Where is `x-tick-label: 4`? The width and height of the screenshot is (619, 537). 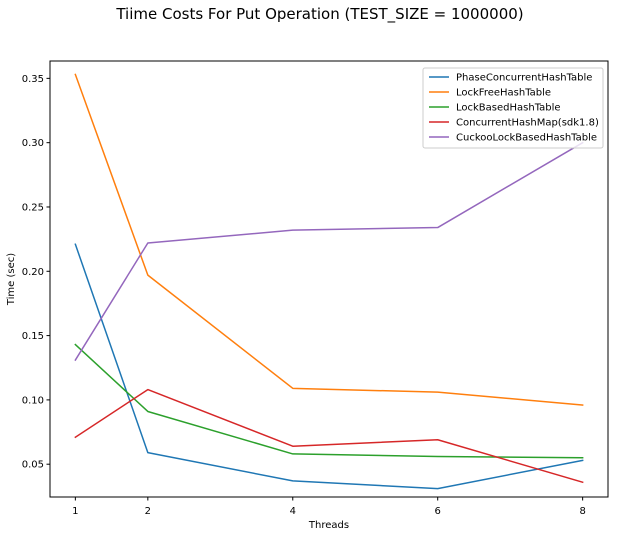 x-tick-label: 4 is located at coordinates (293, 511).